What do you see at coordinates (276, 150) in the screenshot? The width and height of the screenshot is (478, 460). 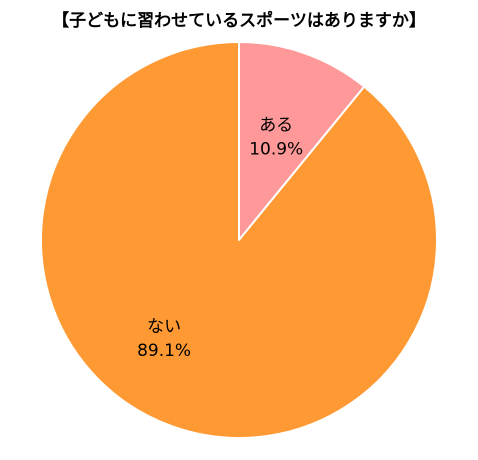 I see `slice-percent-label: 10.9%` at bounding box center [276, 150].